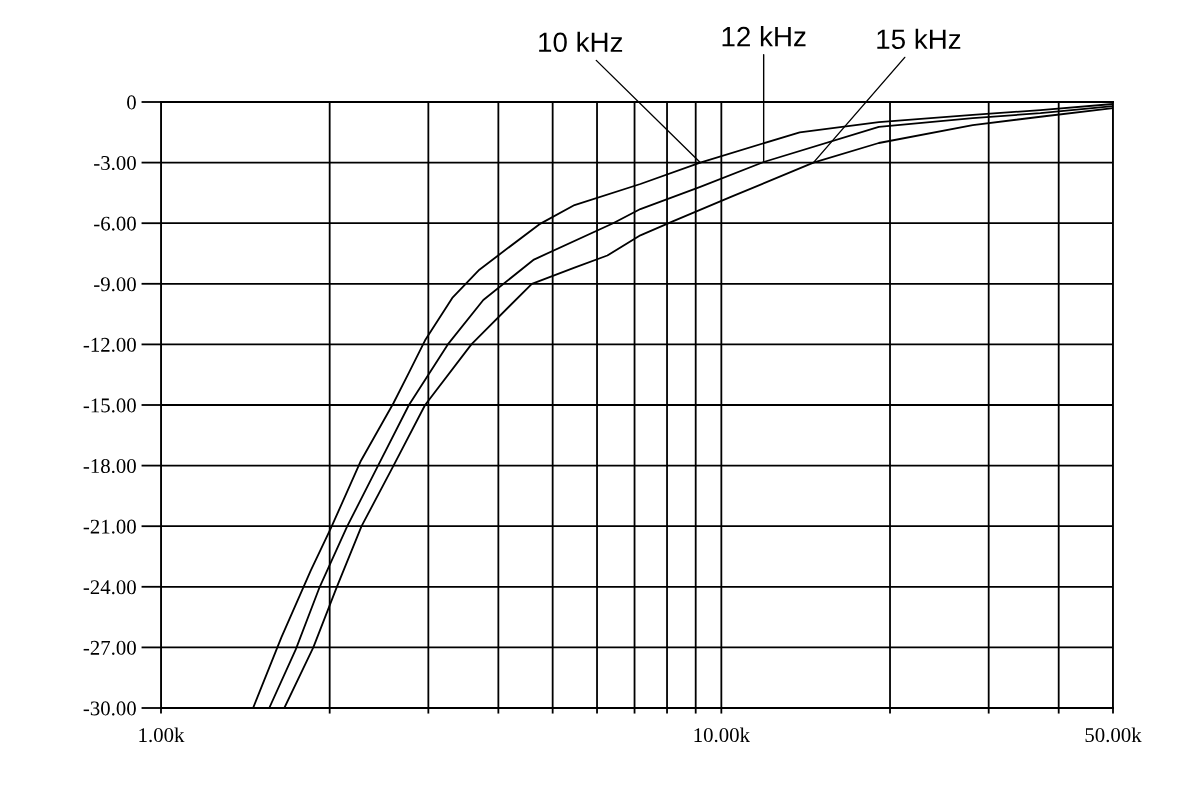  What do you see at coordinates (109, 587) in the screenshot?
I see `y-tick-label: -24.00` at bounding box center [109, 587].